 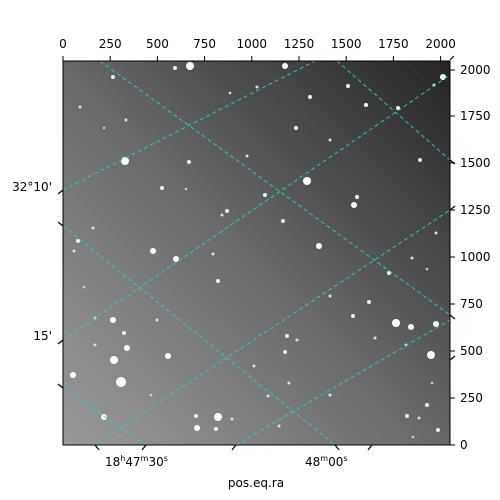 I want to click on ra-tick-label: 18h47m30s, so click(x=136, y=461).